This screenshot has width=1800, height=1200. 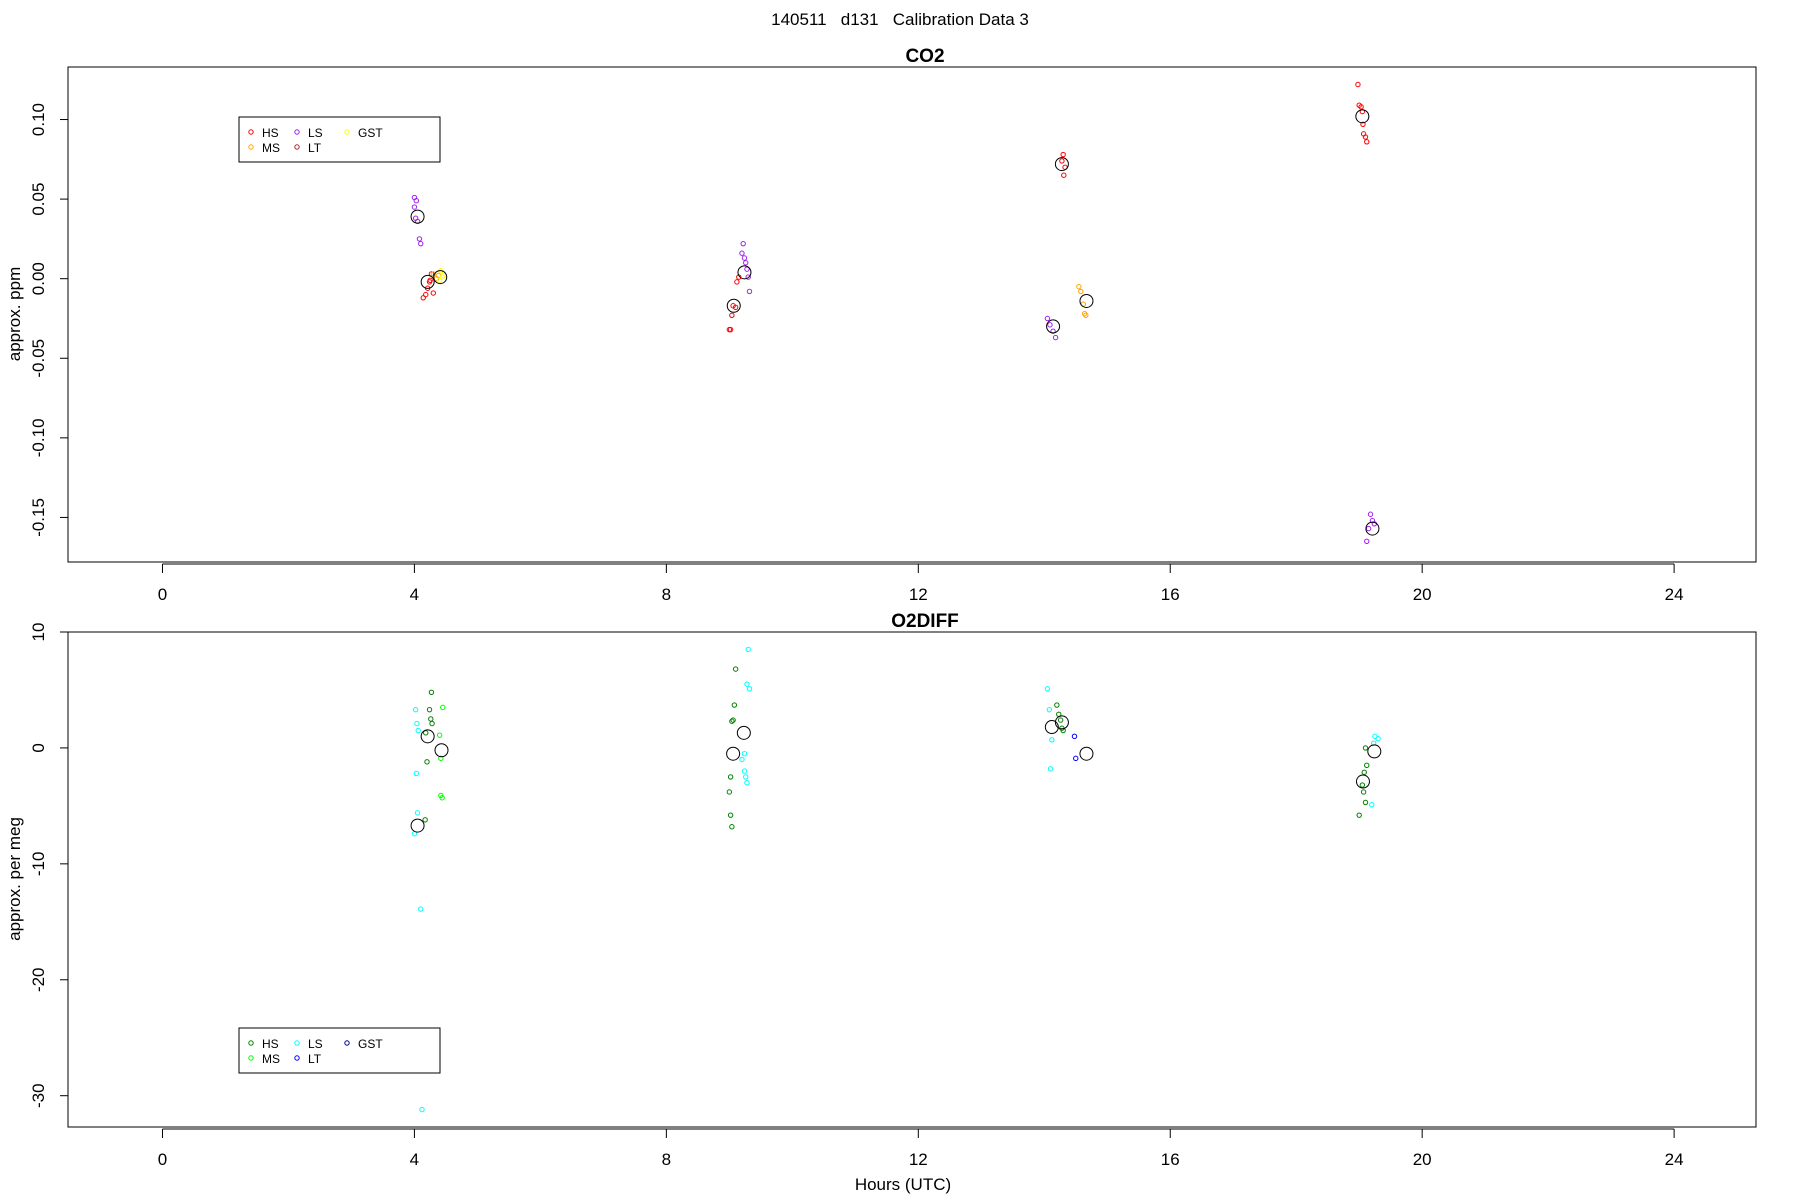 I want to click on co2-legend-swatch-hs, so click(x=251, y=132).